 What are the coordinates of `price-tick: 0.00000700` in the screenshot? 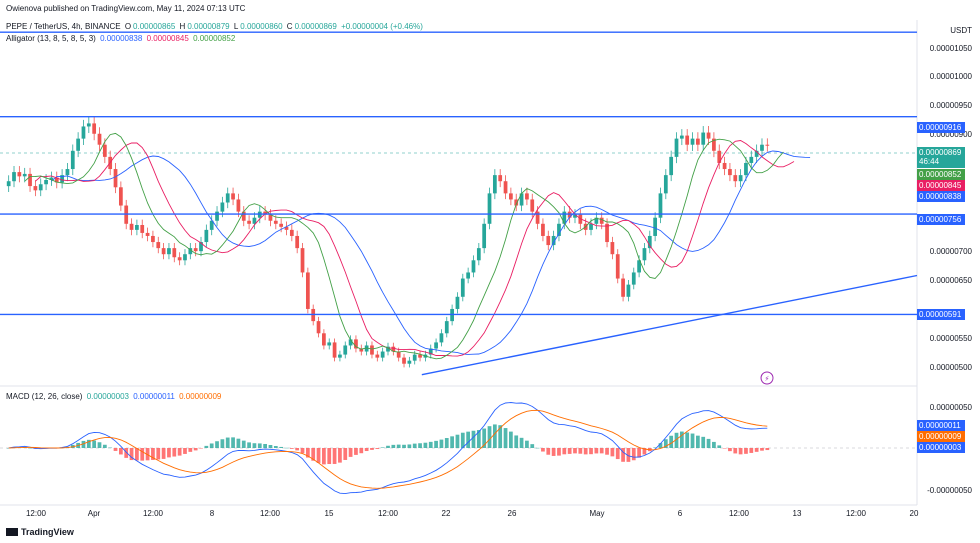 It's located at (950, 251).